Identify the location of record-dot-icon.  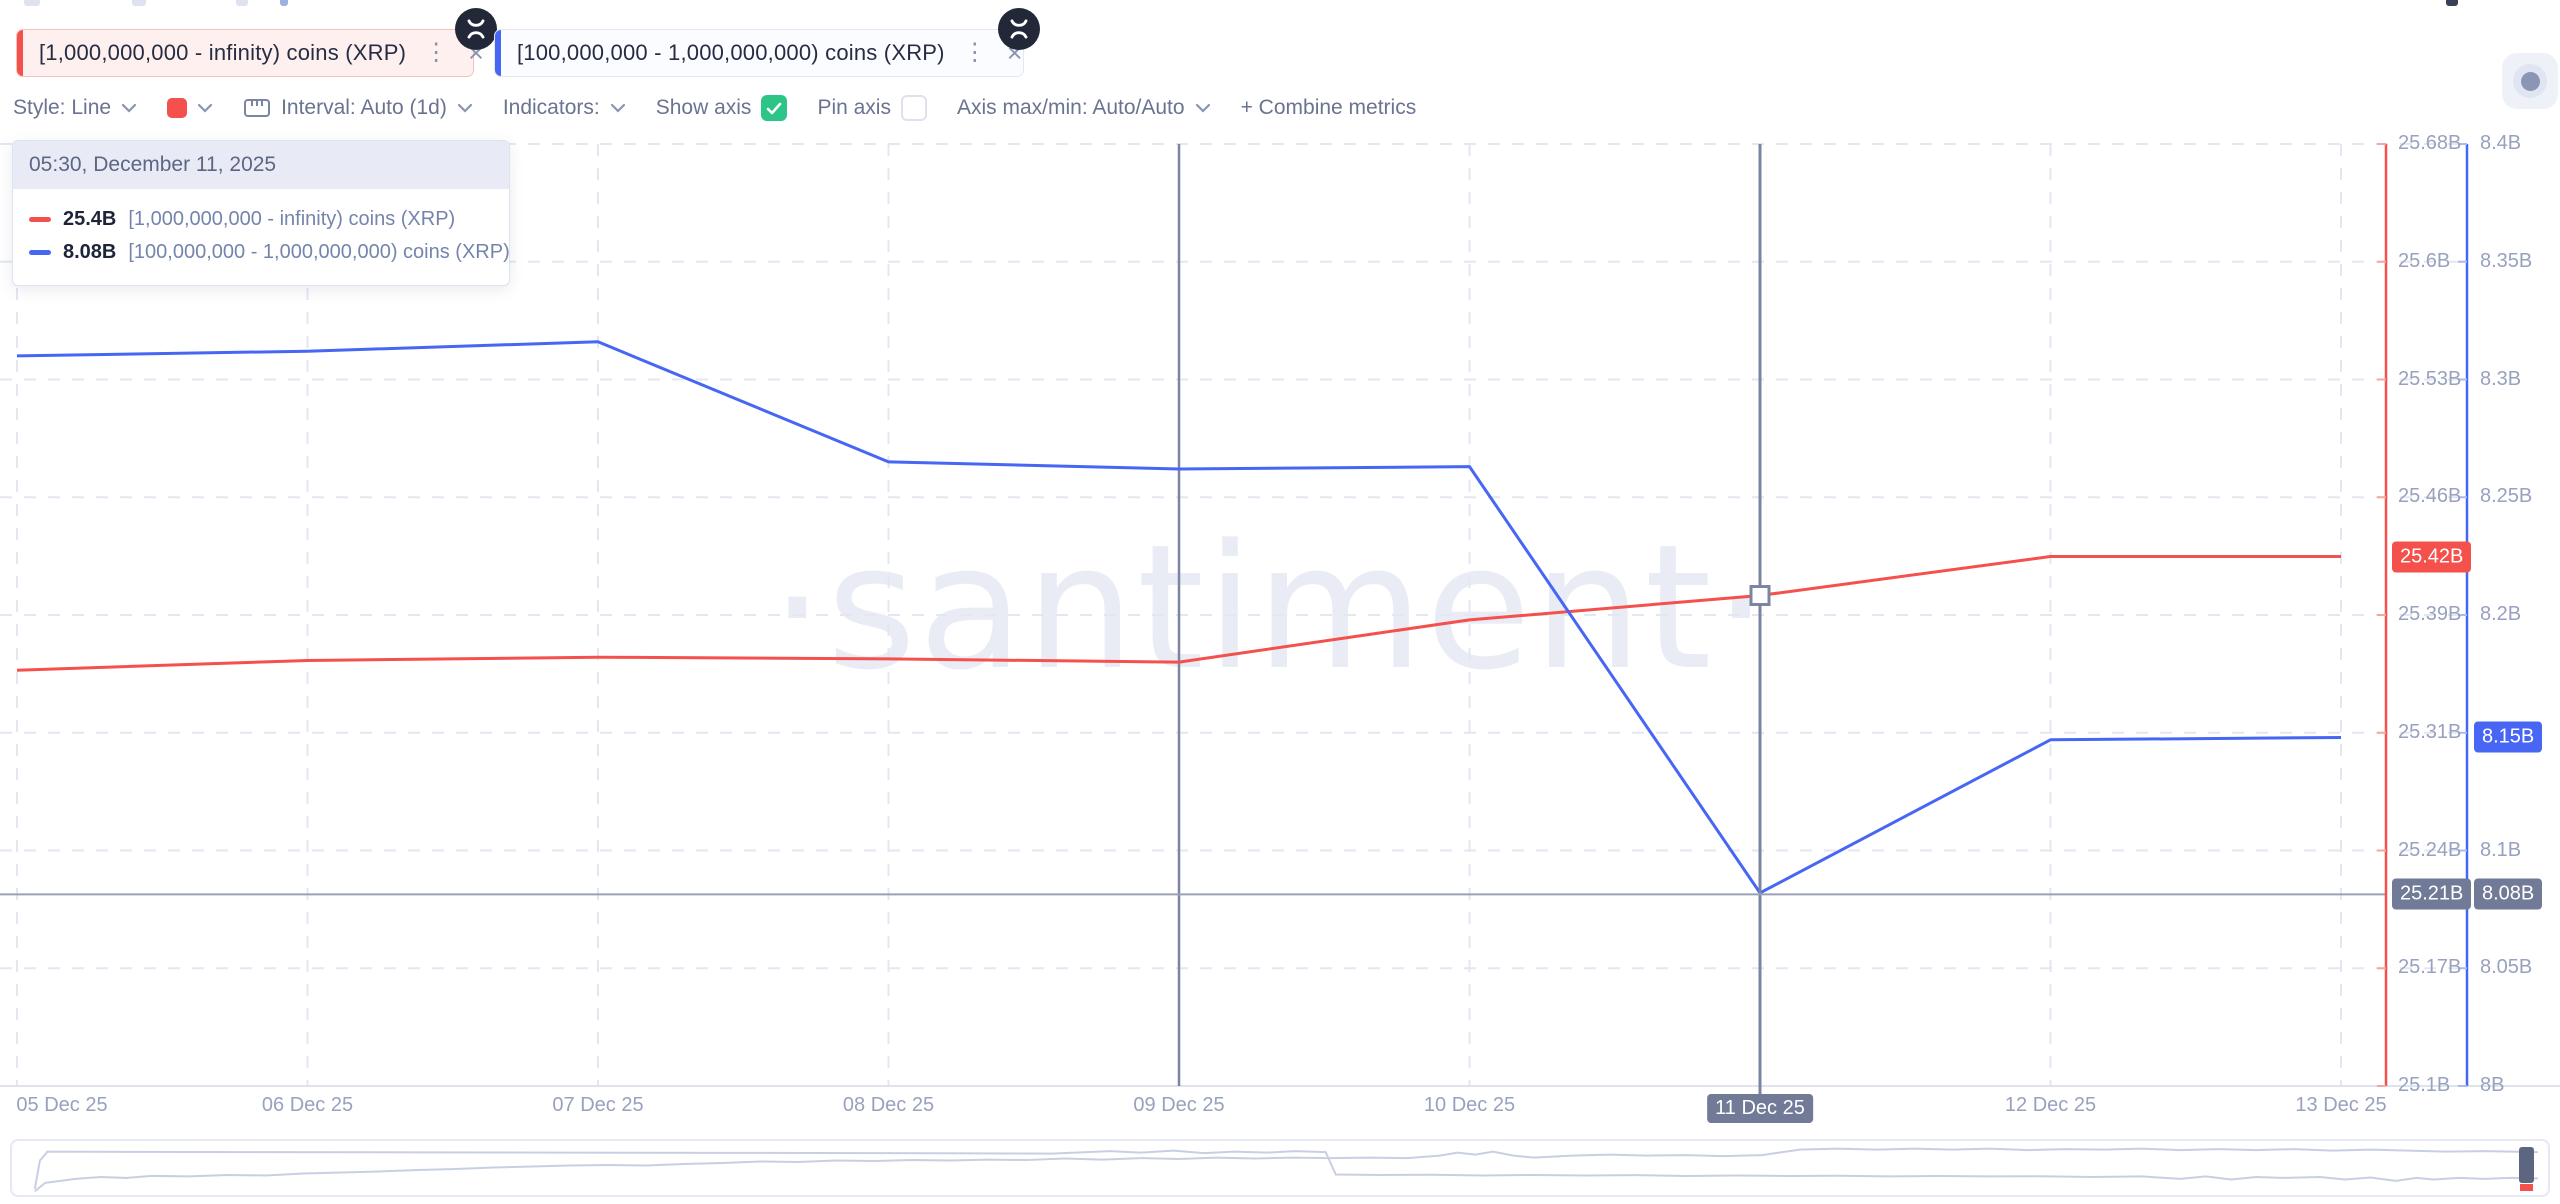
(2530, 81).